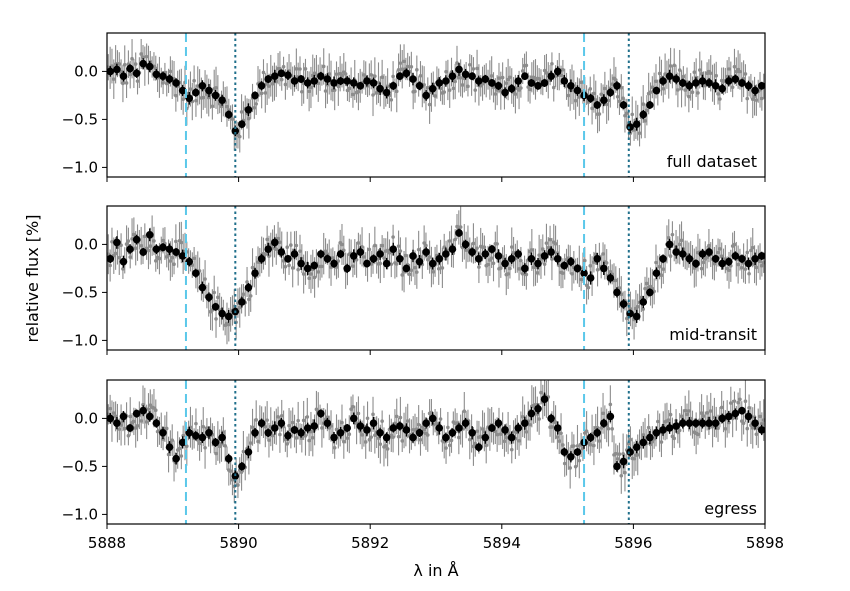 This screenshot has height=591, width=850. I want to click on panel-label: full dataset, so click(712, 161).